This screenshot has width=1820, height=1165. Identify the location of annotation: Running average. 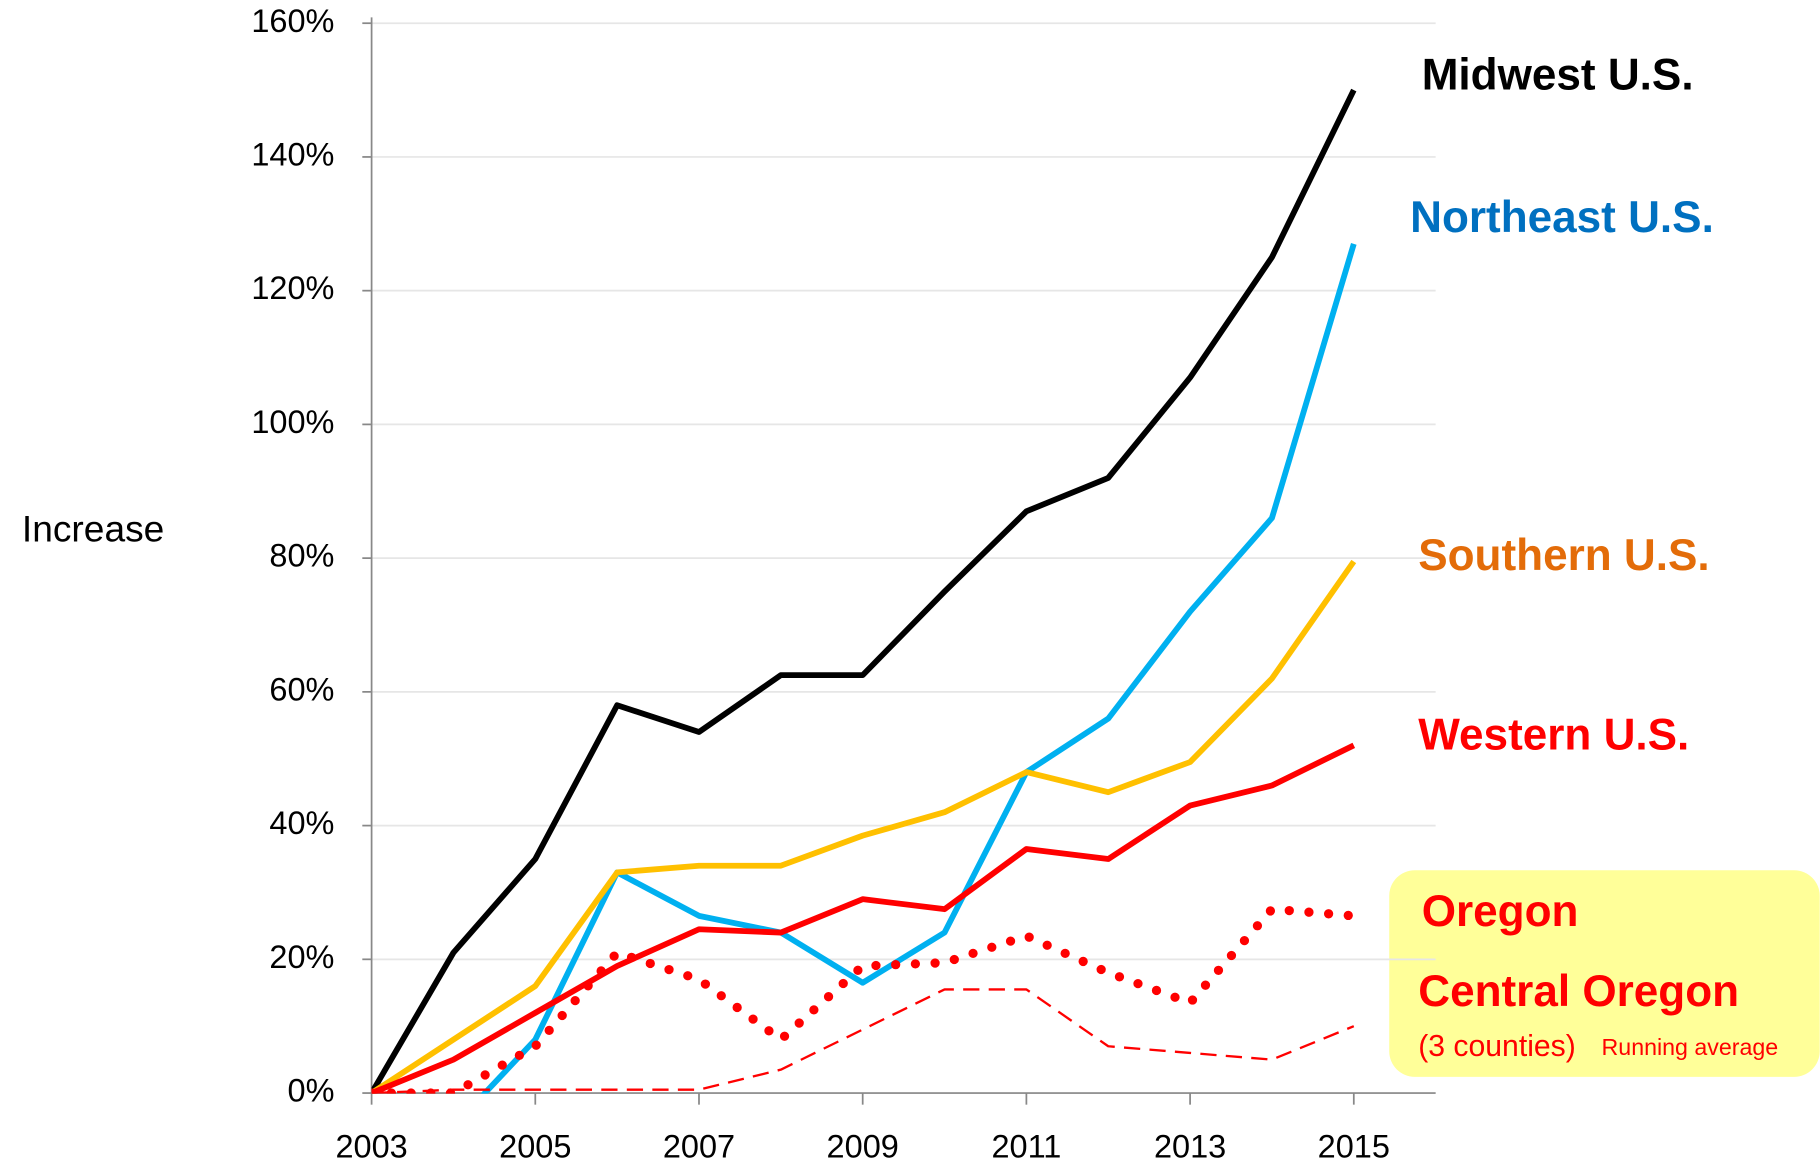
(1690, 1047).